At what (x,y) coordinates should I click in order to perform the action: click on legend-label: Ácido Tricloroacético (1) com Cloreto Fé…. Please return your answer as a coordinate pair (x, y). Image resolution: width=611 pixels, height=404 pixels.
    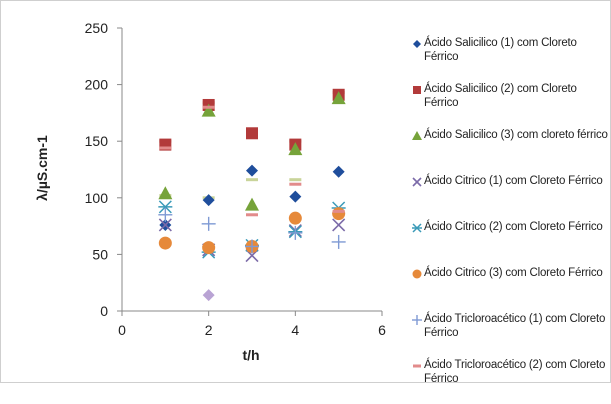
    Looking at the image, I should click on (515, 326).